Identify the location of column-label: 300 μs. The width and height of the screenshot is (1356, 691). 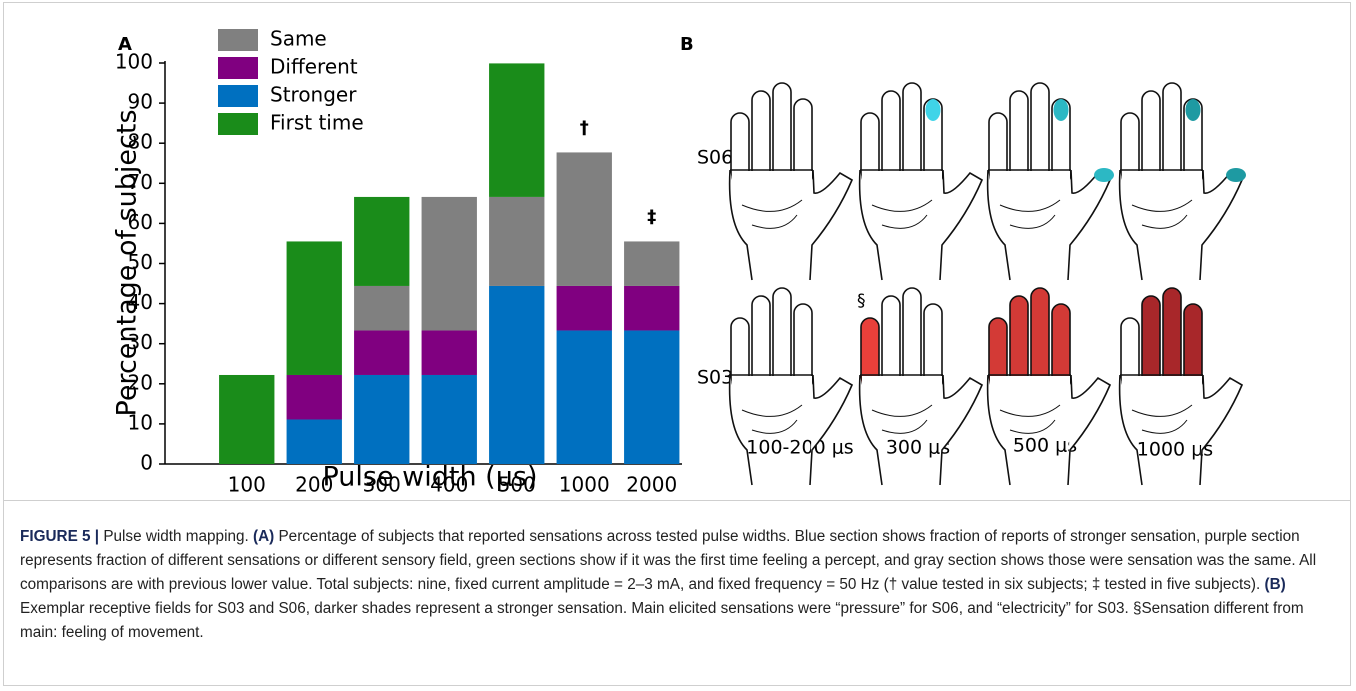
(918, 448).